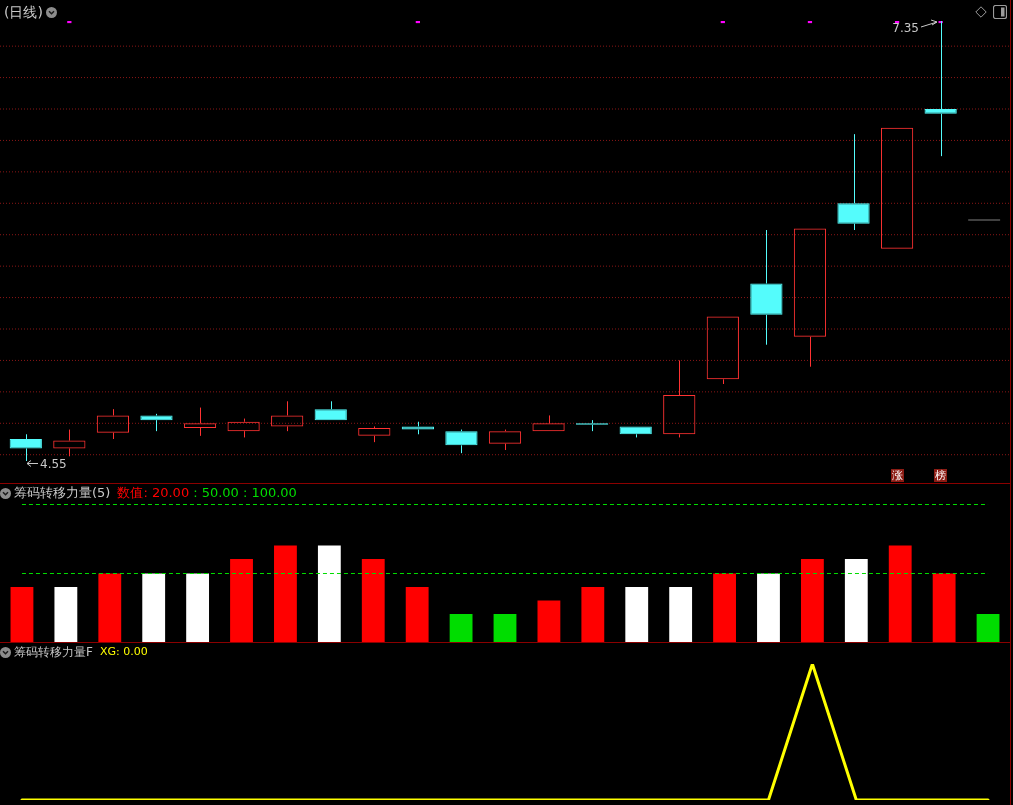 Image resolution: width=1013 pixels, height=805 pixels. What do you see at coordinates (897, 475) in the screenshot?
I see `text: 涨` at bounding box center [897, 475].